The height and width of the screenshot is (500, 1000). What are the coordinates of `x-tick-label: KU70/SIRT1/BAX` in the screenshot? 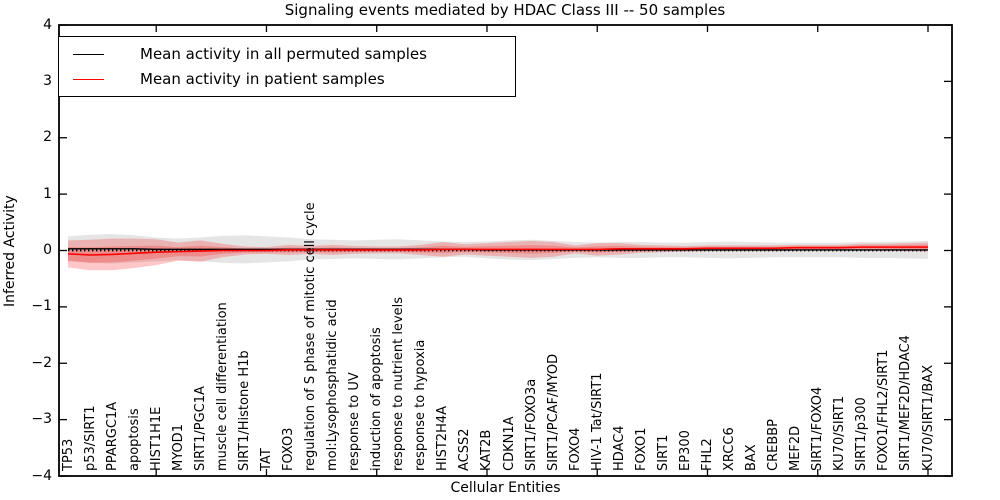 It's located at (928, 417).